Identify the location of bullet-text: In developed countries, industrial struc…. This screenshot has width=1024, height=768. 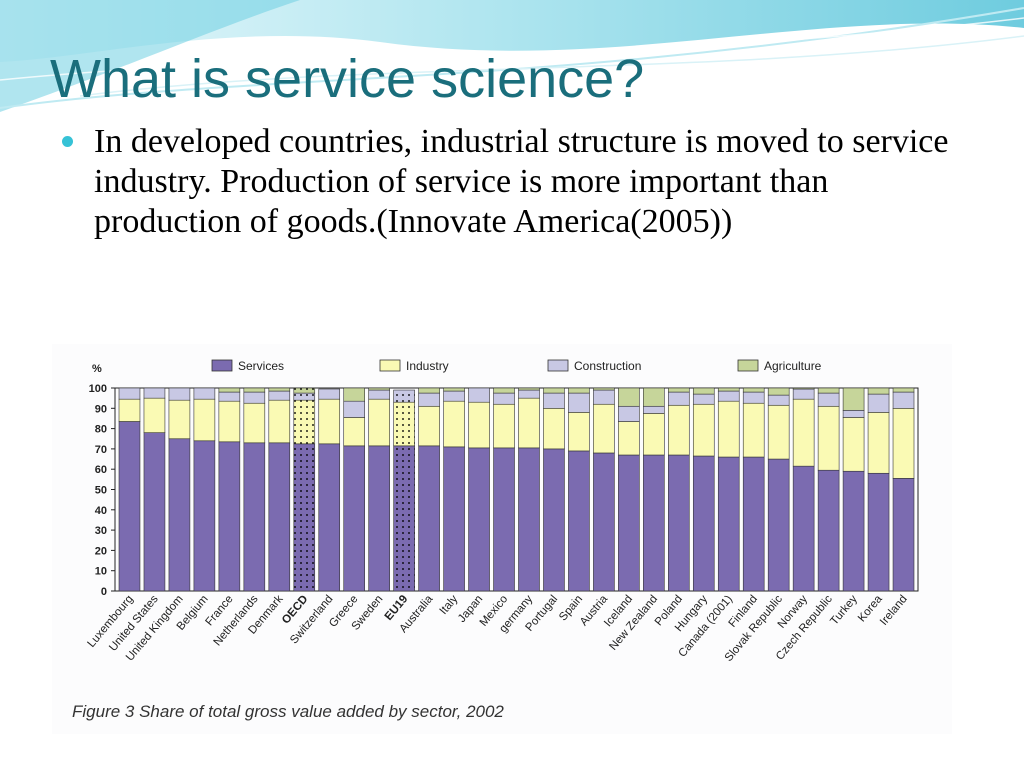
(521, 181).